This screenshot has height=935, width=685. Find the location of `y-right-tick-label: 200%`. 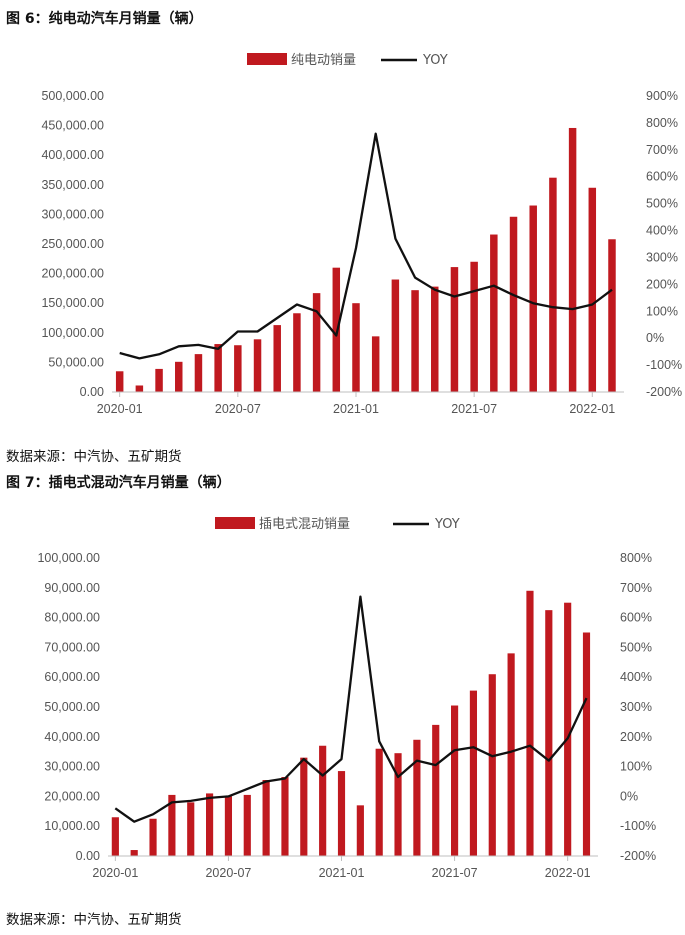

y-right-tick-label: 200% is located at coordinates (662, 284).